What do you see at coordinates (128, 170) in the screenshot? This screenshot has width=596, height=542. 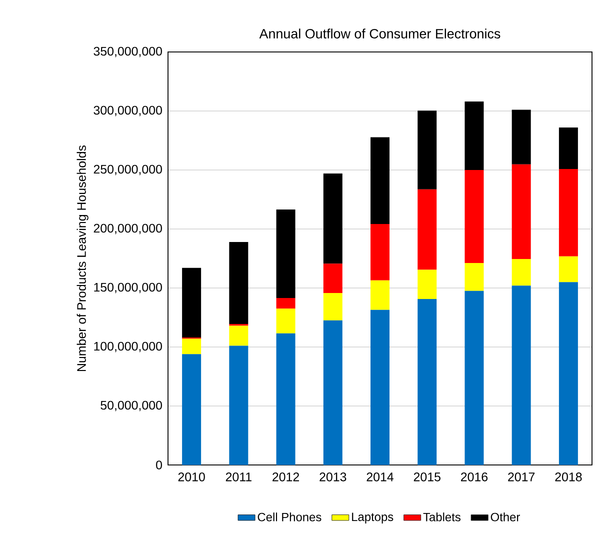 I see `y-tick-label: 250,000,000` at bounding box center [128, 170].